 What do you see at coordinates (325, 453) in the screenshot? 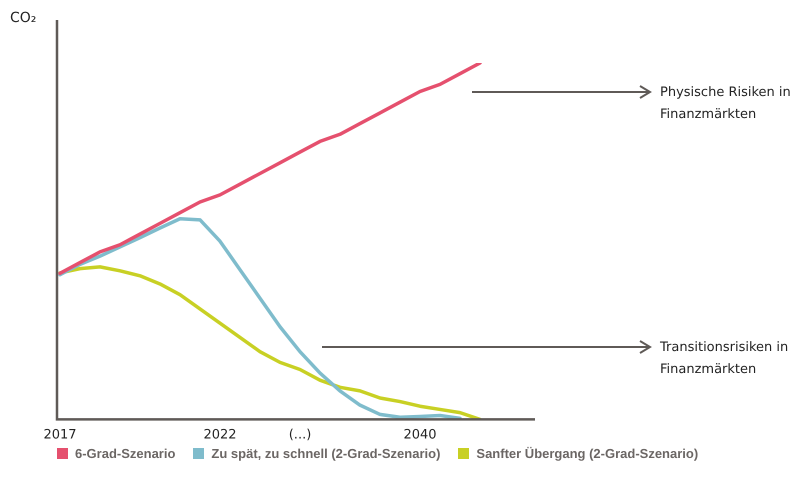
I see `legend-label: Zu spät, zu schnell (2-Grad-Szenario)` at bounding box center [325, 453].